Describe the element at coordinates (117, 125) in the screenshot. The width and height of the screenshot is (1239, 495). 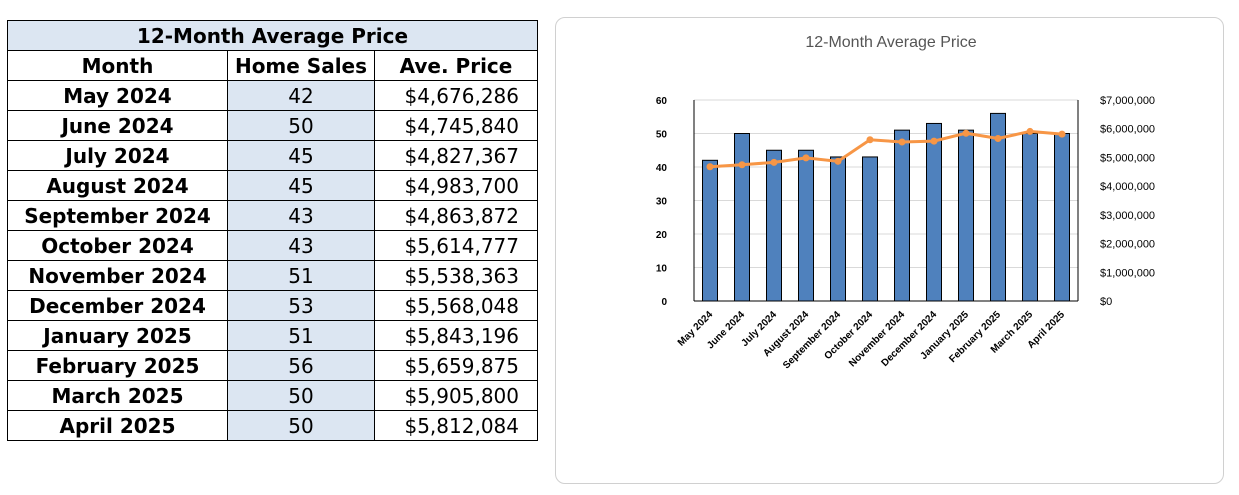
I see `cell-month: June 2024` at that location.